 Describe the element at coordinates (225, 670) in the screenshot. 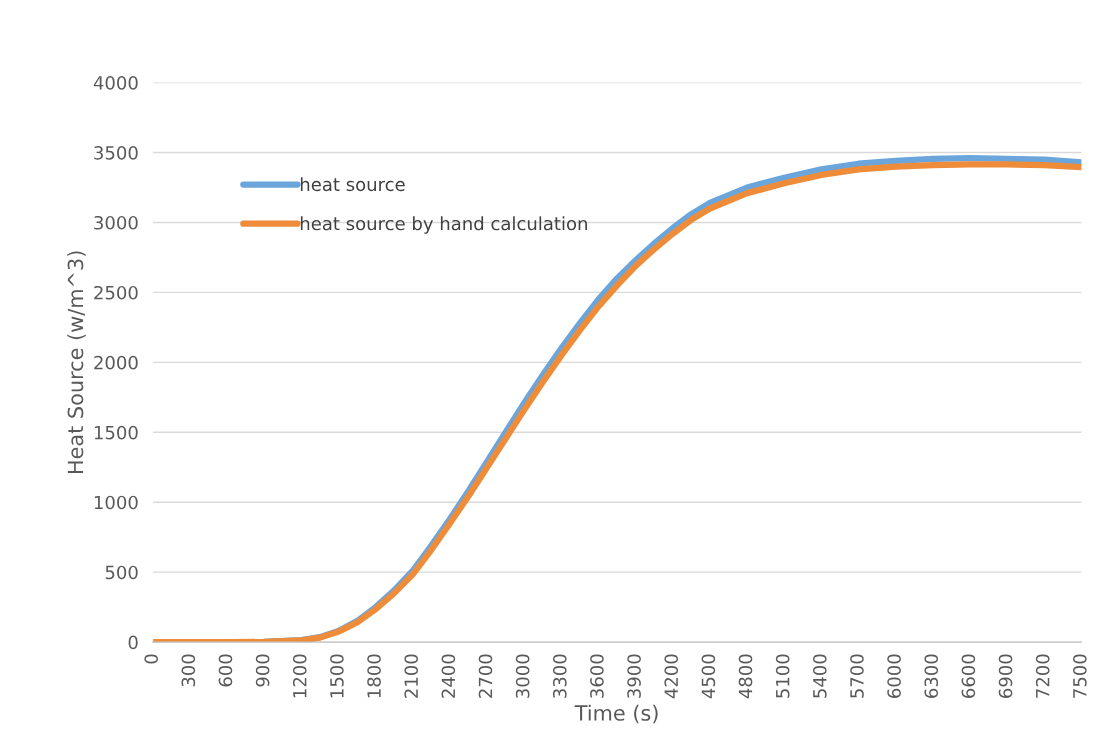

I see `x-tick-label: 600` at that location.